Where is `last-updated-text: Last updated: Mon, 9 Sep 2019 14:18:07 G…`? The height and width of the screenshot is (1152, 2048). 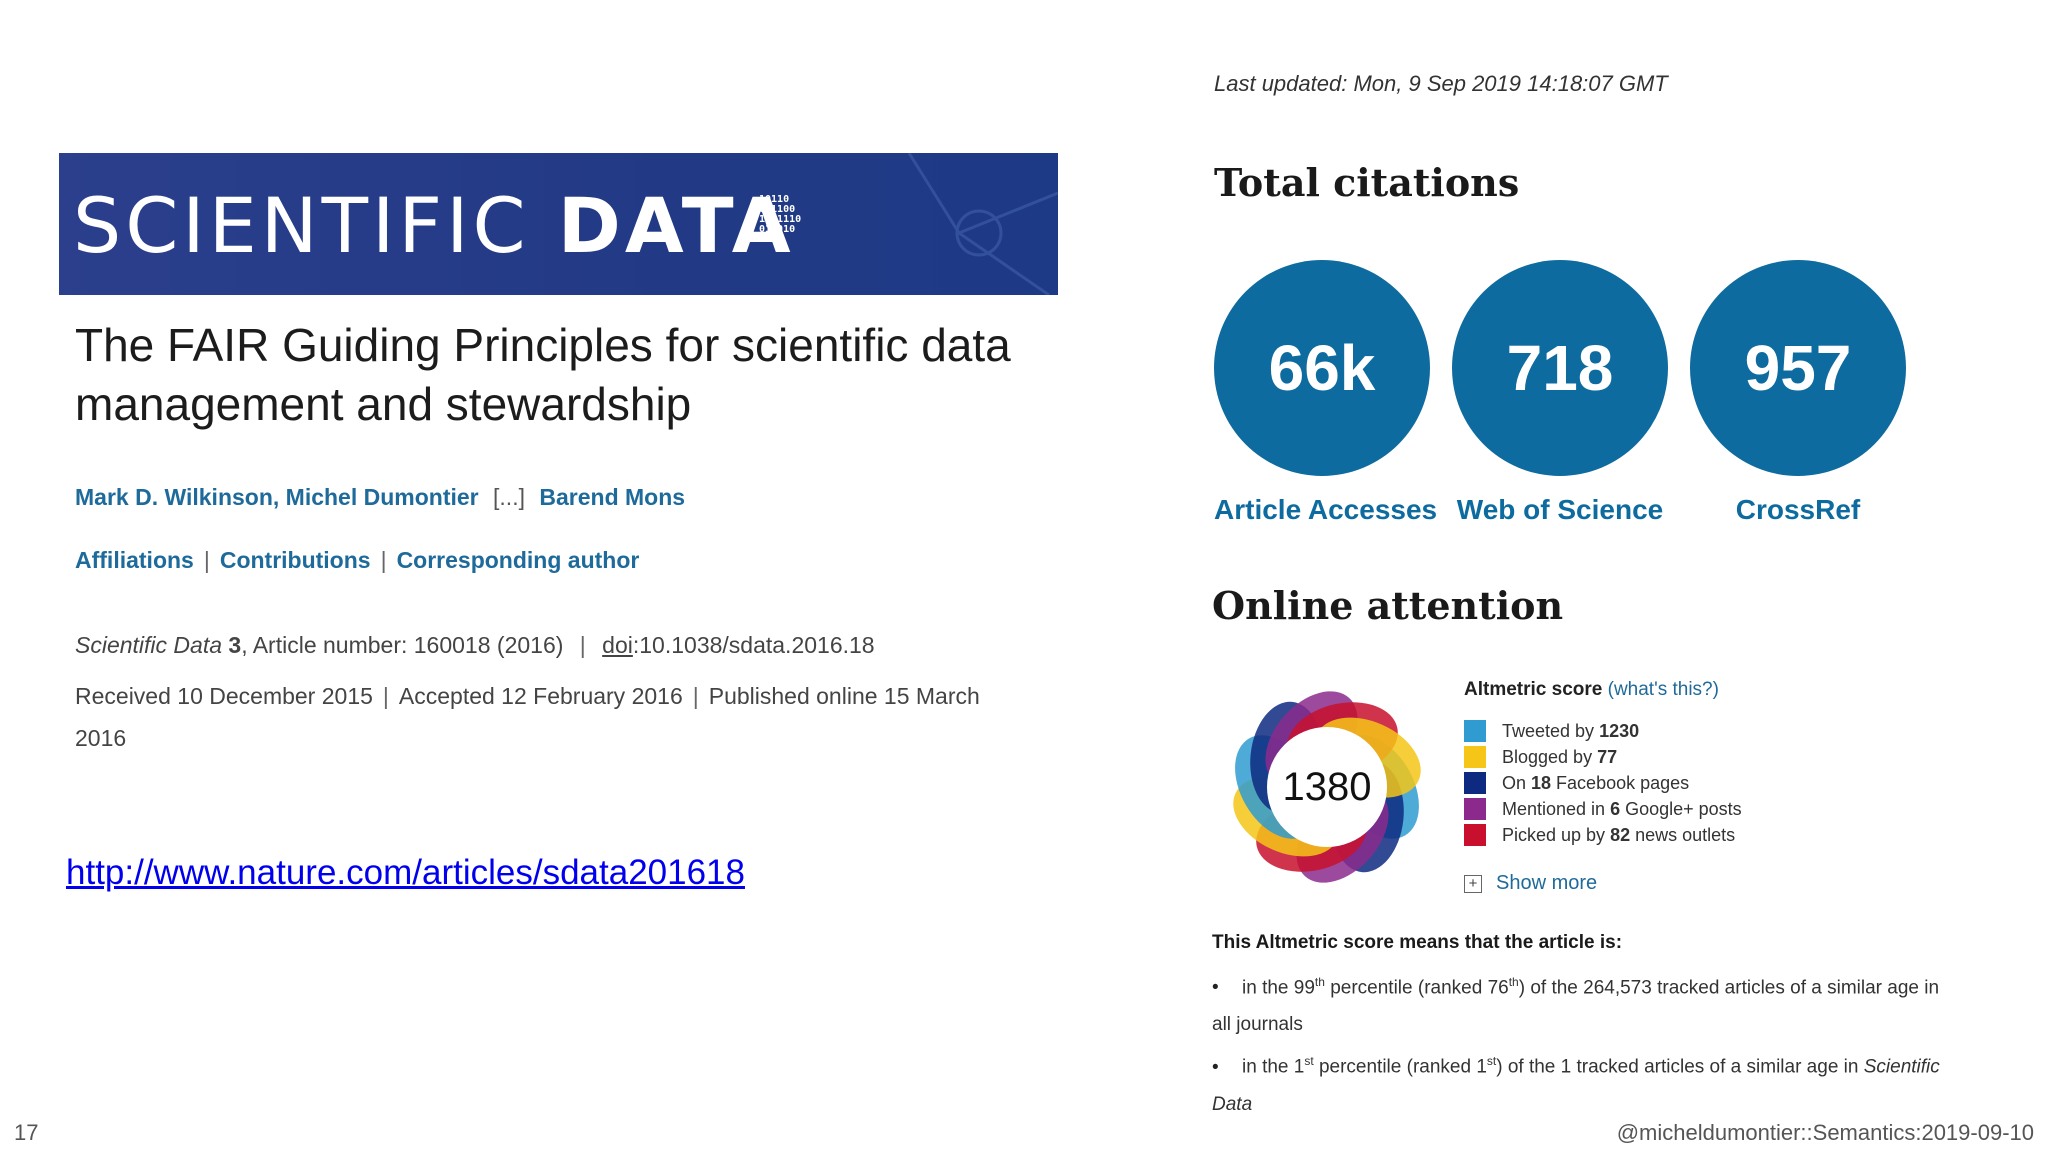 last-updated-text: Last updated: Mon, 9 Sep 2019 14:18:07 G… is located at coordinates (1441, 83).